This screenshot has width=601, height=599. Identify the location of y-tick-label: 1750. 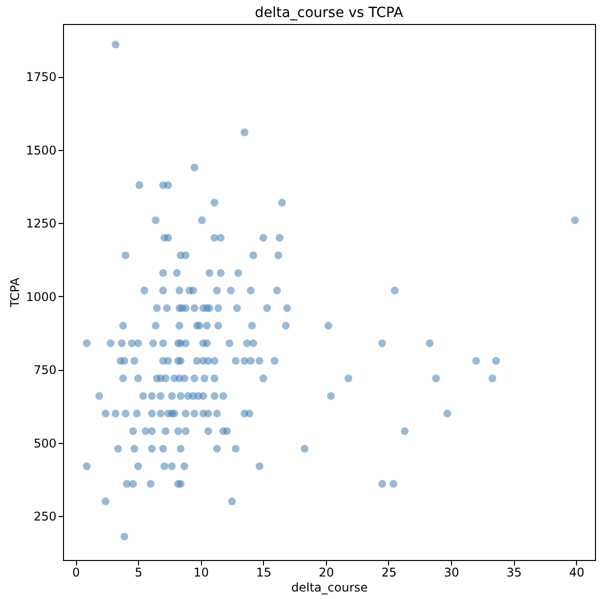
(41, 77).